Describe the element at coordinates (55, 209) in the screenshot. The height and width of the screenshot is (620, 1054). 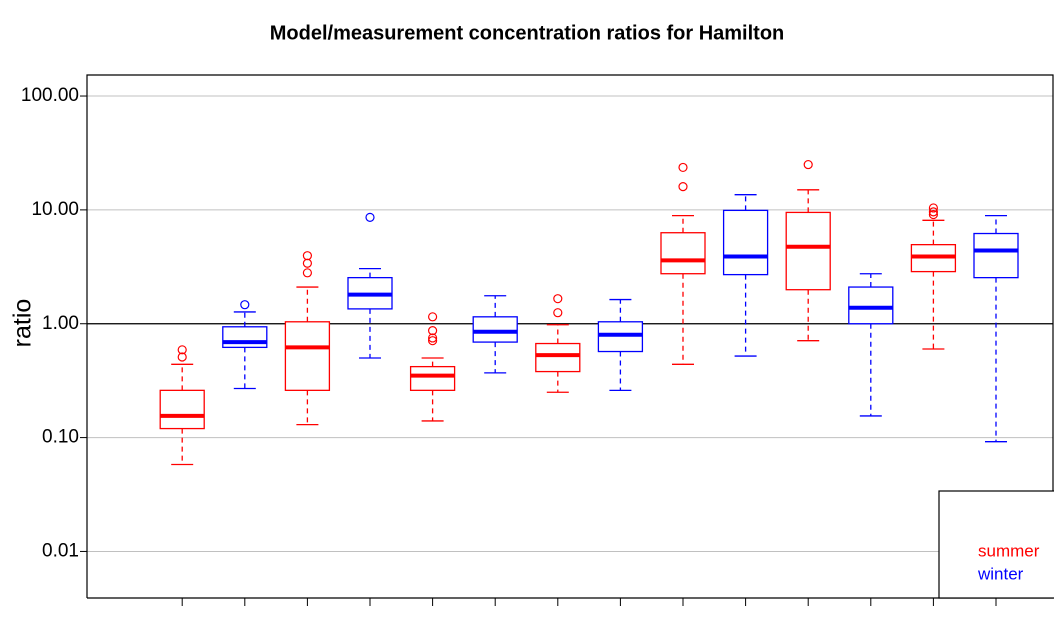
I see `y-tick-label: 10.00` at that location.